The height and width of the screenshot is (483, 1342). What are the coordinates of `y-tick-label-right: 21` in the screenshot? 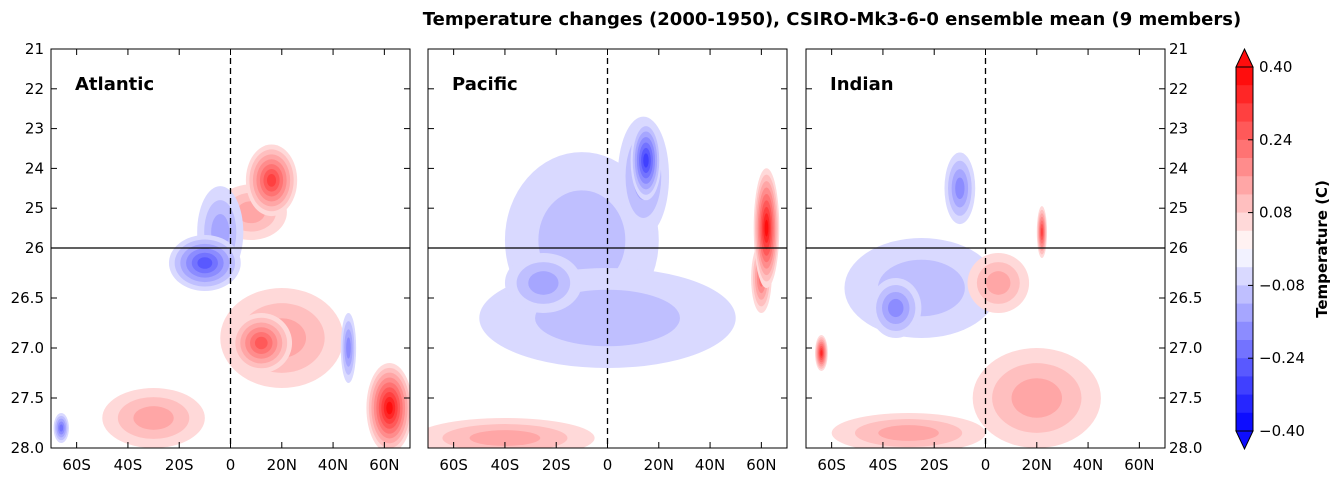 It's located at (1178, 49).